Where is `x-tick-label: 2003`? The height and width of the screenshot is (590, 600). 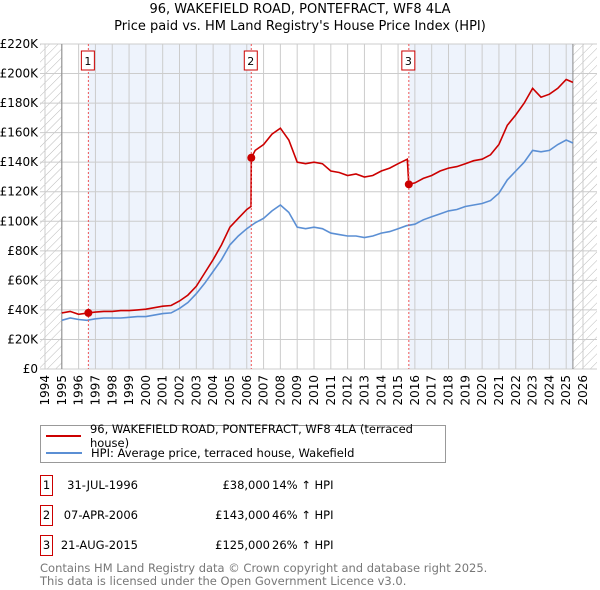
x-tick-label: 2003 is located at coordinates (196, 390).